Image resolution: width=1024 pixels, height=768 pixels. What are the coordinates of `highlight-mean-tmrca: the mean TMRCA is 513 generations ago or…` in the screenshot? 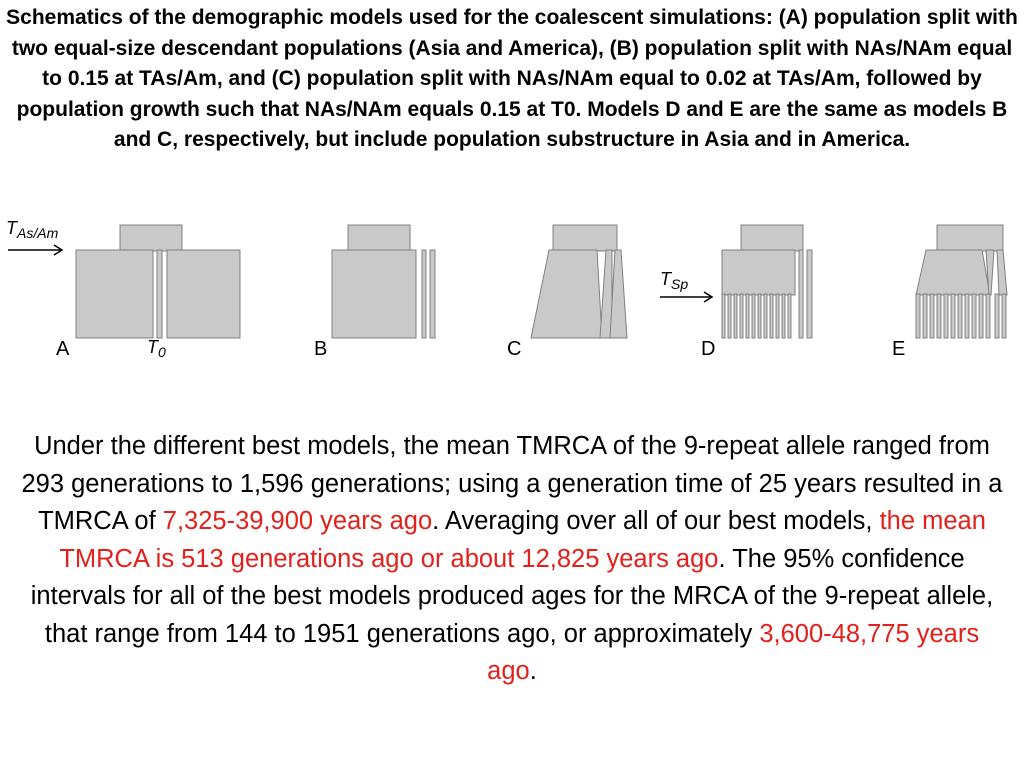 It's located at (522, 540).